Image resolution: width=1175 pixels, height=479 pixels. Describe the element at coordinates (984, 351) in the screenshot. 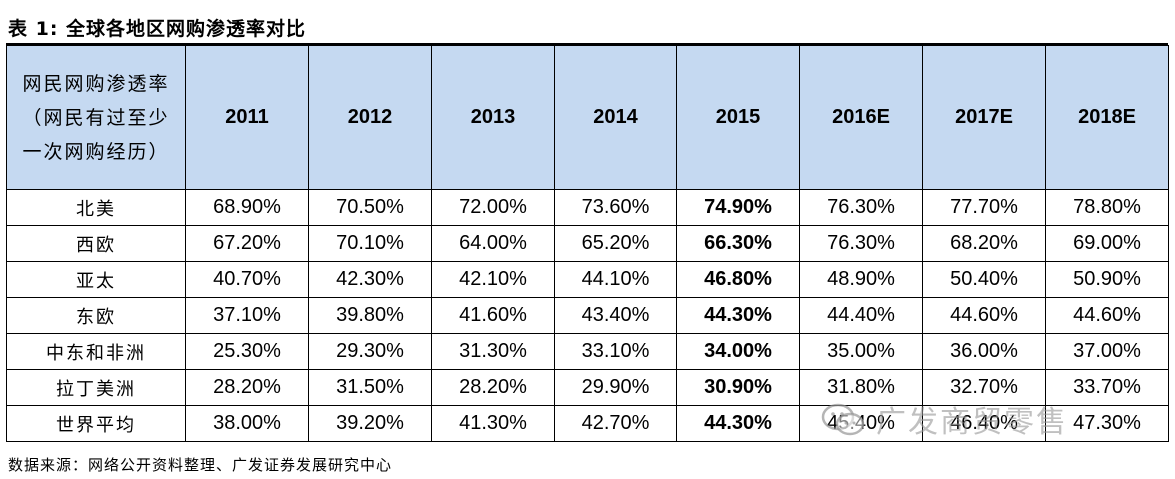

I see `value-cell: 36.00%` at that location.